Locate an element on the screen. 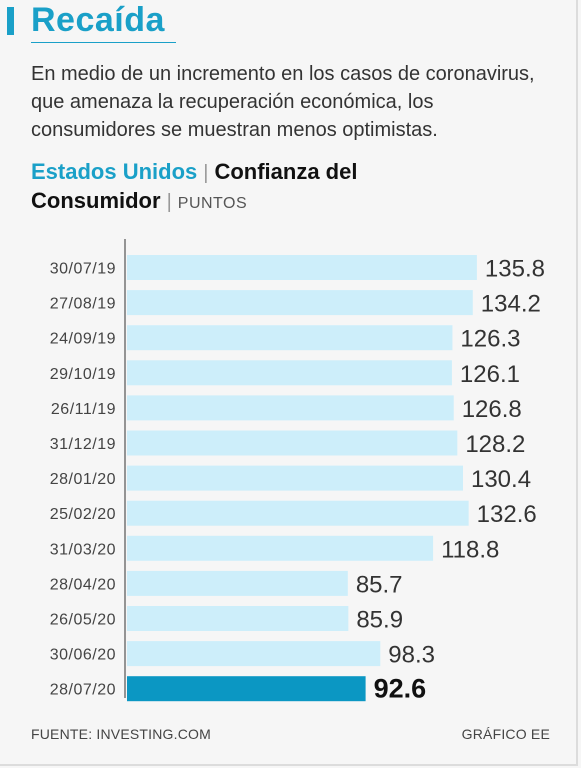 The width and height of the screenshot is (581, 768). value-label: 85.9 is located at coordinates (379, 620).